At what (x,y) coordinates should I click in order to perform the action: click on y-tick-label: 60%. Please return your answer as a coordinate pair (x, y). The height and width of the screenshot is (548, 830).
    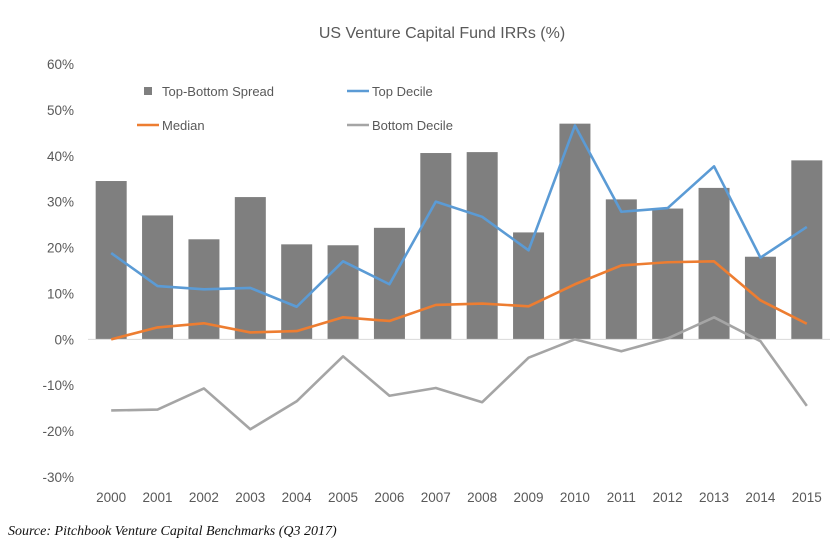
    Looking at the image, I should click on (60, 64).